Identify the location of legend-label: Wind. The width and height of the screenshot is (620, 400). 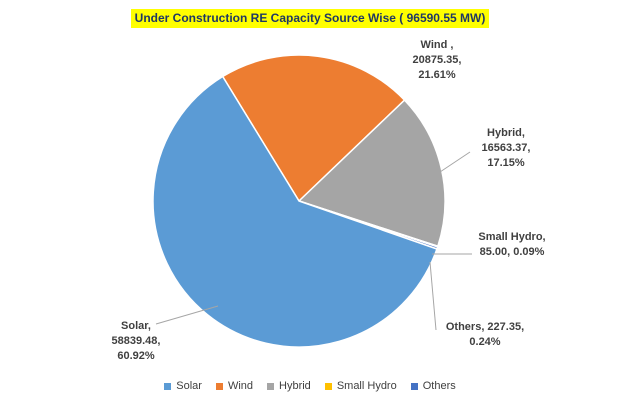
(240, 386).